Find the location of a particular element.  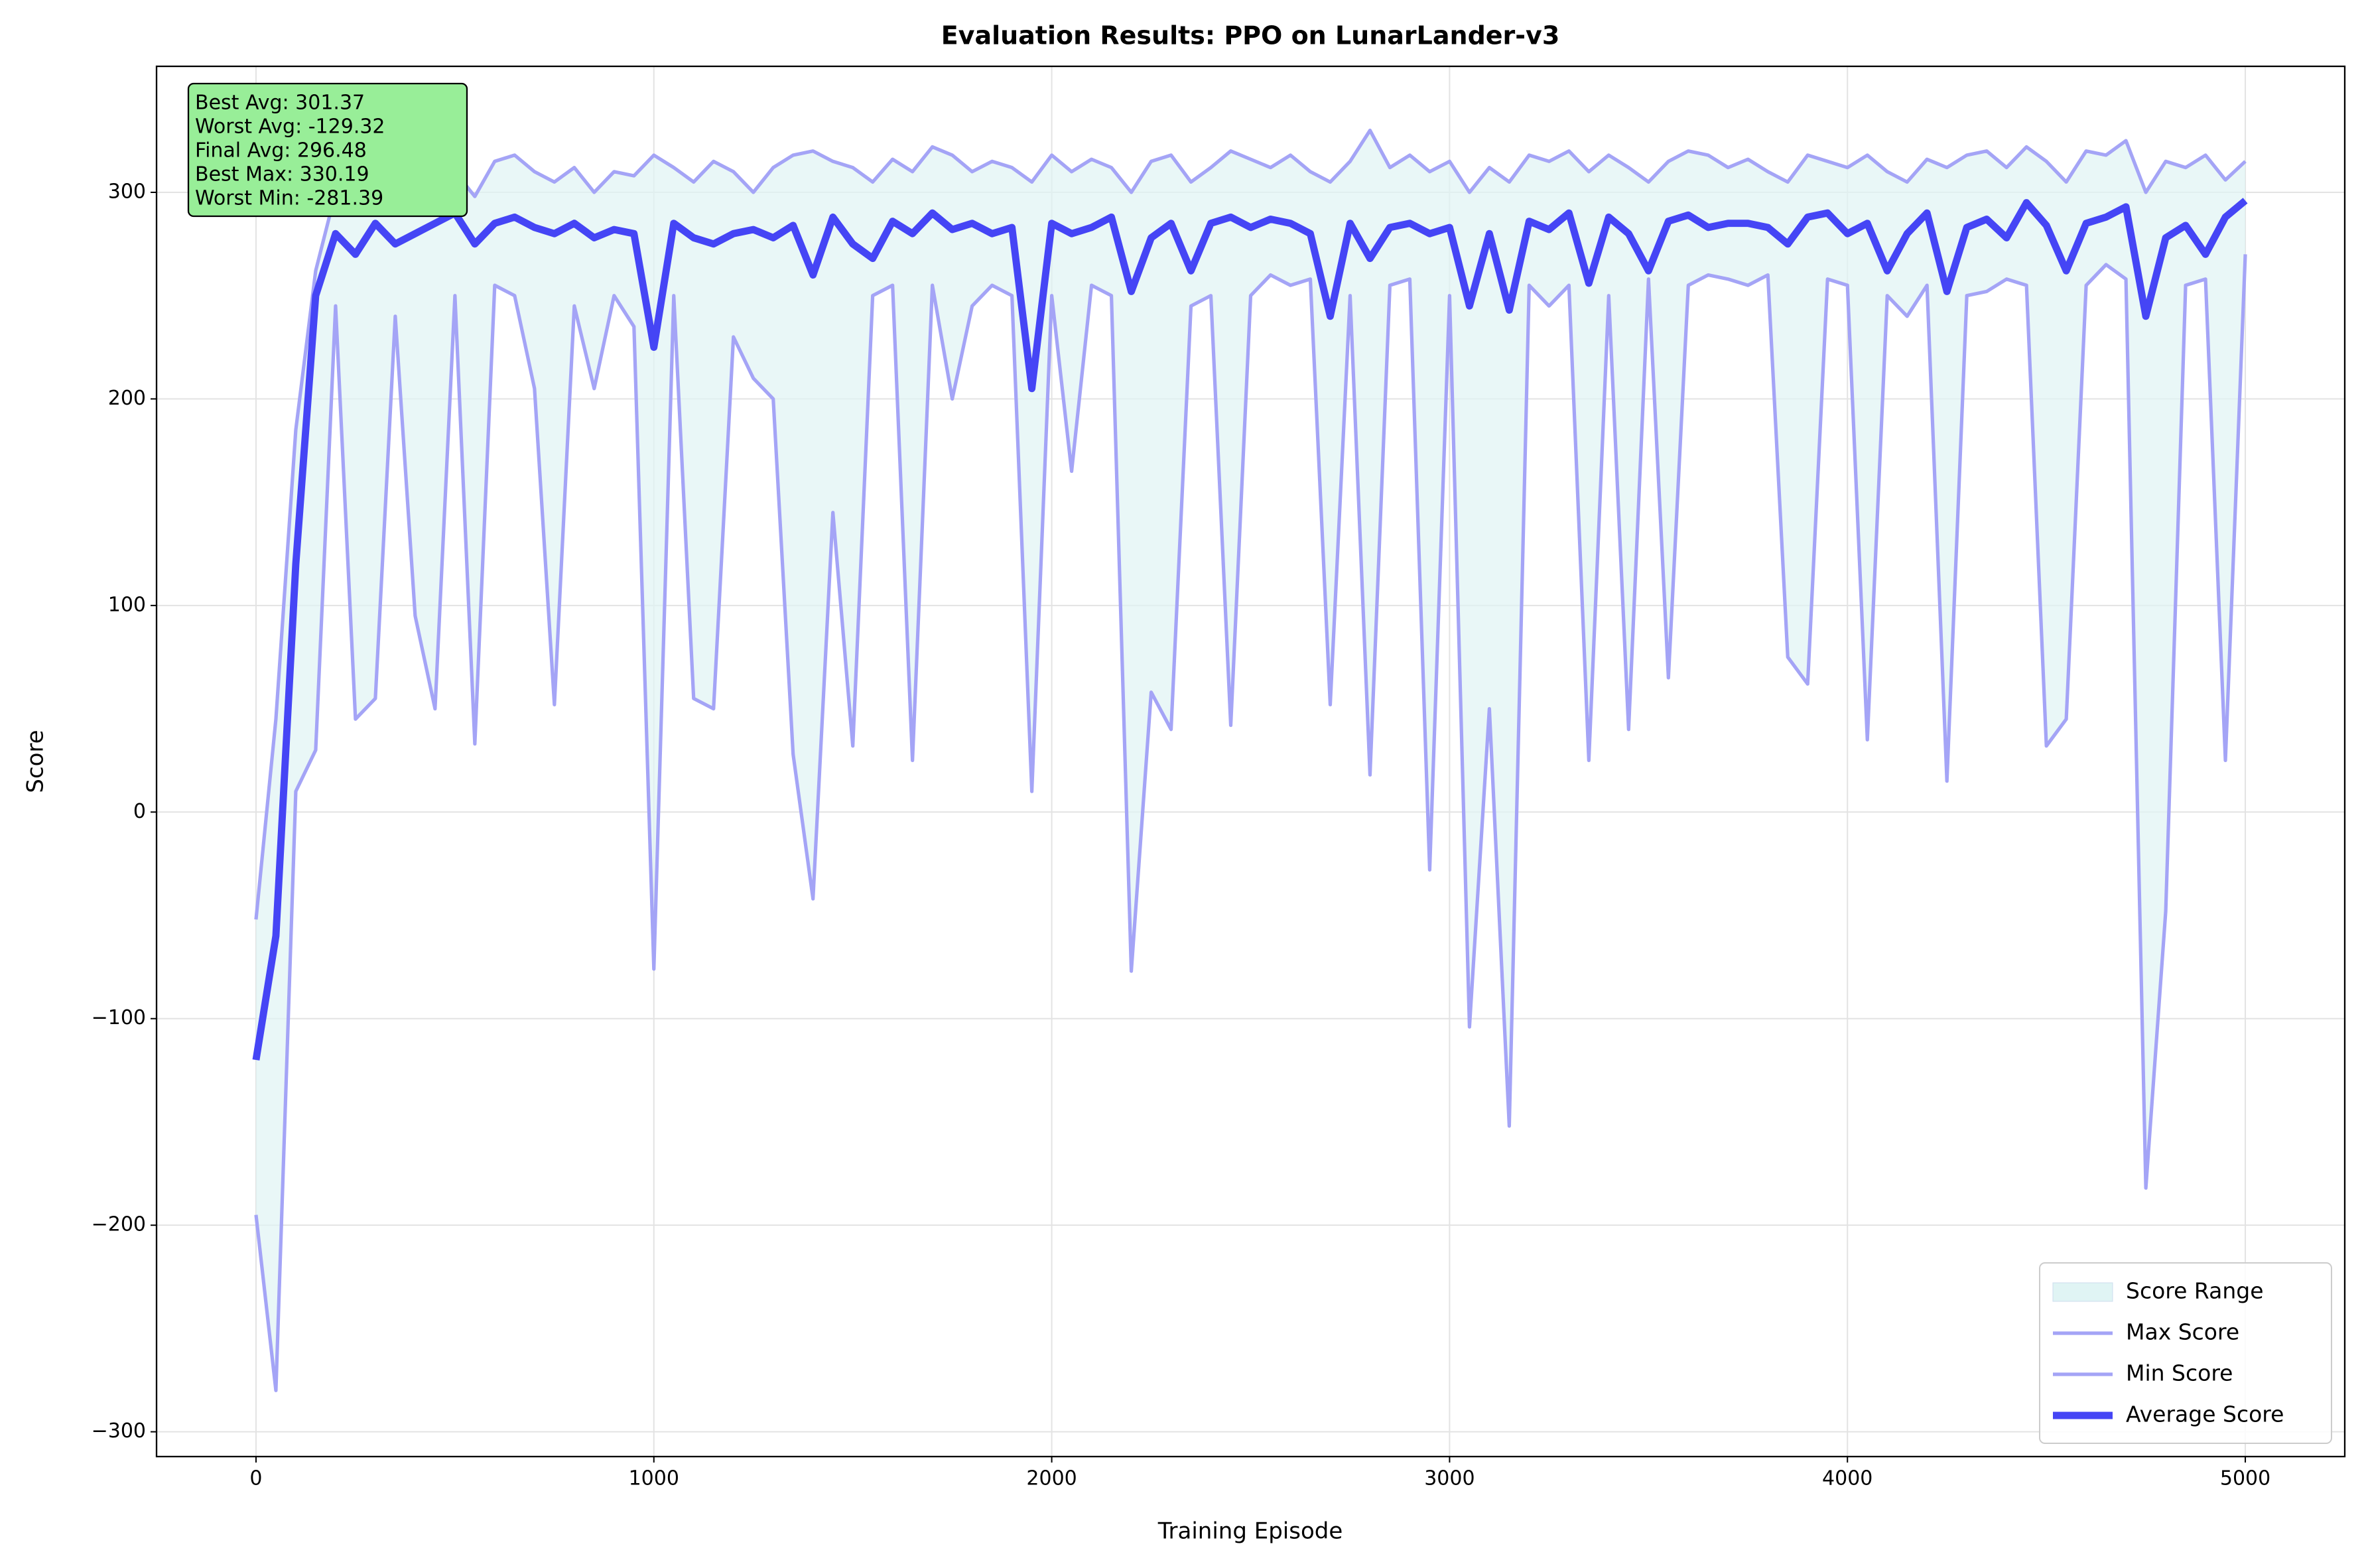

x-tick-label: 4000 is located at coordinates (1847, 1478).